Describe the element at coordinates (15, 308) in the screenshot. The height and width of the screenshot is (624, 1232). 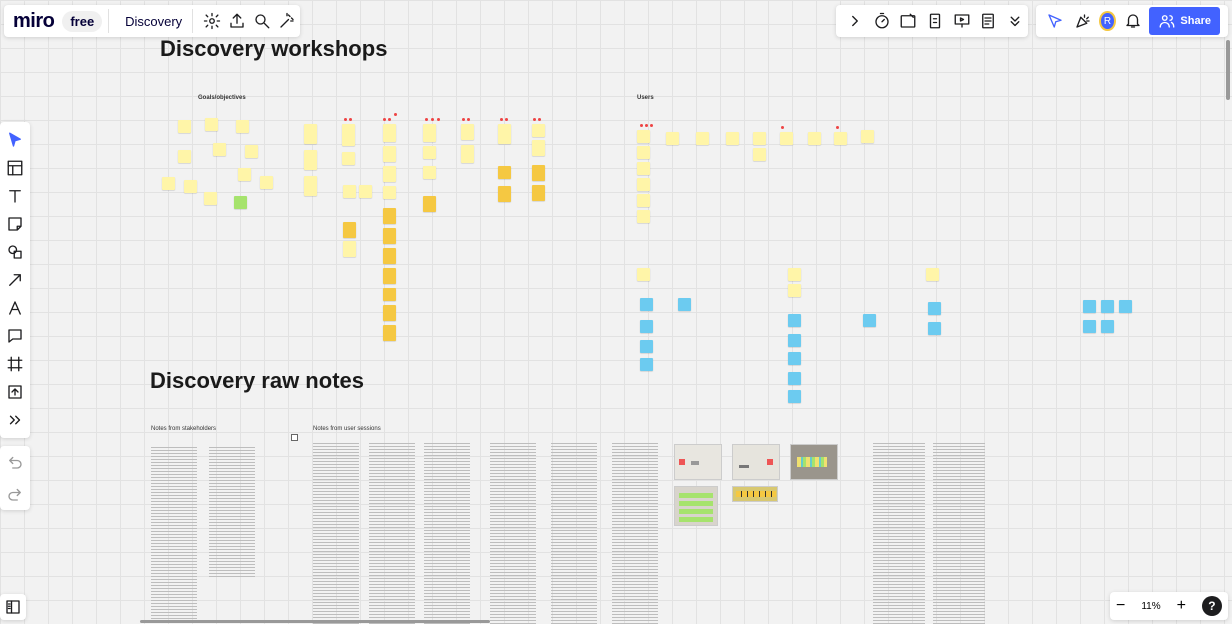
I see `pen-tool` at that location.